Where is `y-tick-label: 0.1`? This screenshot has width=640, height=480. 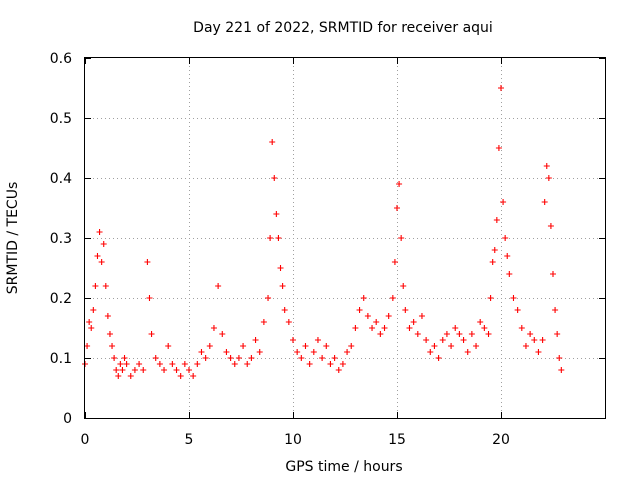 y-tick-label: 0.1 is located at coordinates (61, 359).